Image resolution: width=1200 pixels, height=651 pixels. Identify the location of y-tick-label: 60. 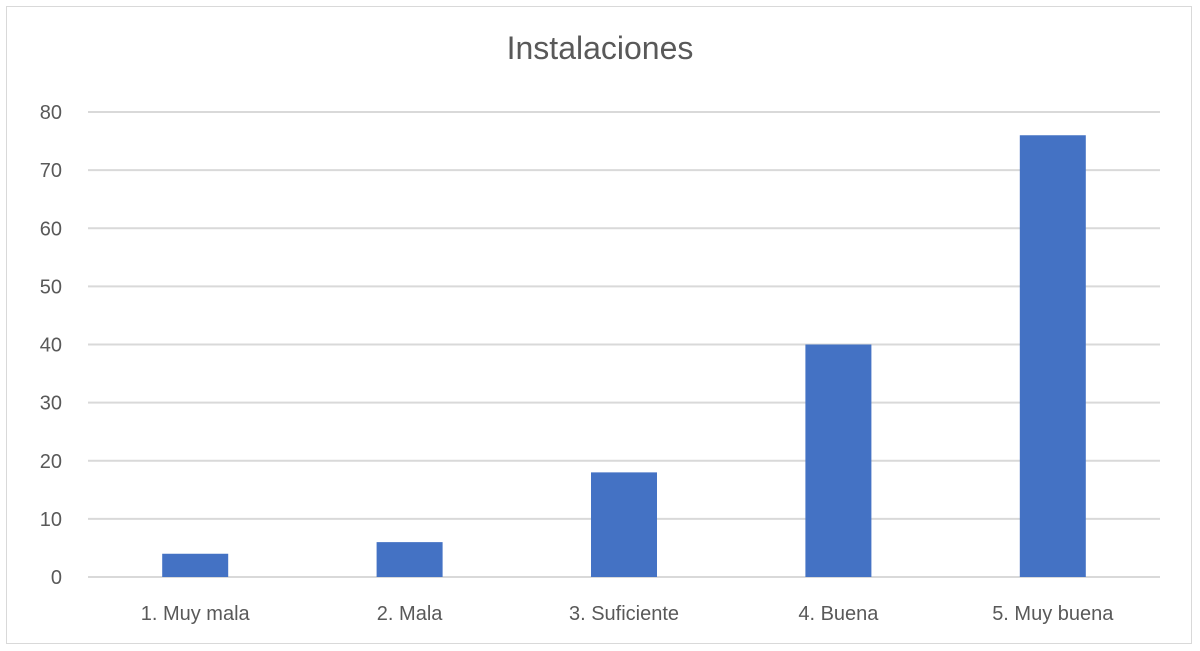
(51, 229).